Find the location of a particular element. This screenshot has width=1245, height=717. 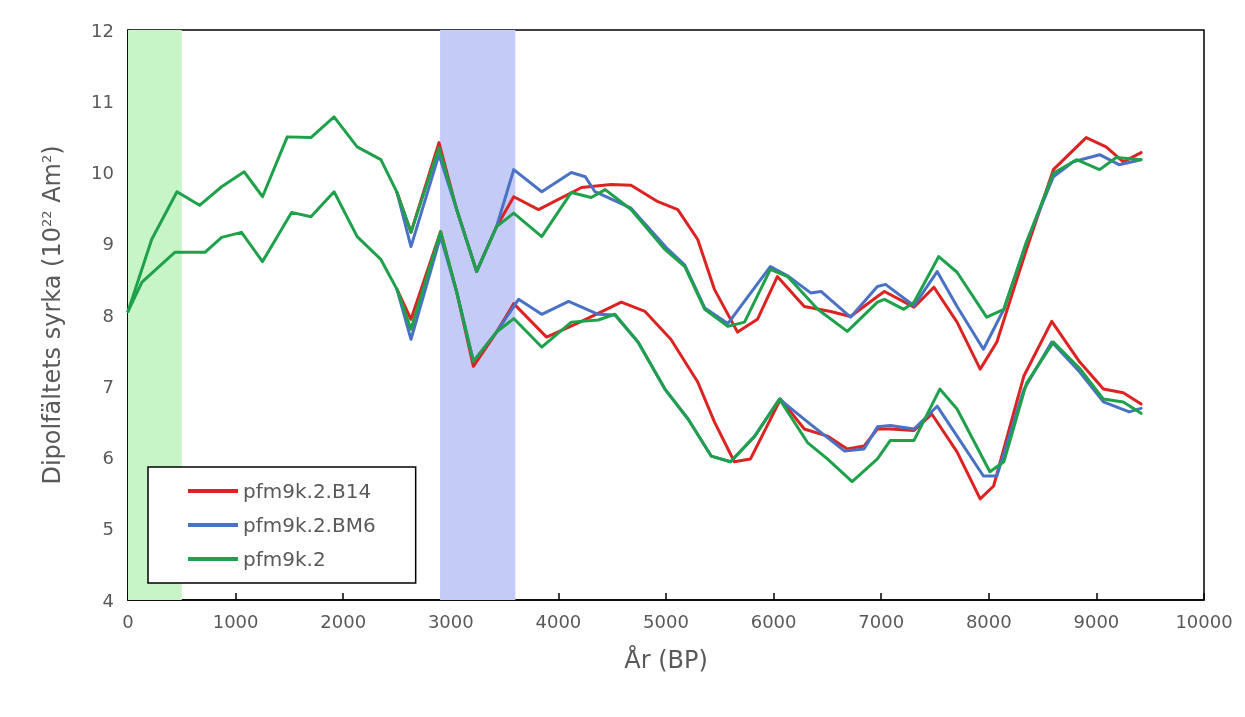

x-tick-label: 9000 is located at coordinates (1096, 621).